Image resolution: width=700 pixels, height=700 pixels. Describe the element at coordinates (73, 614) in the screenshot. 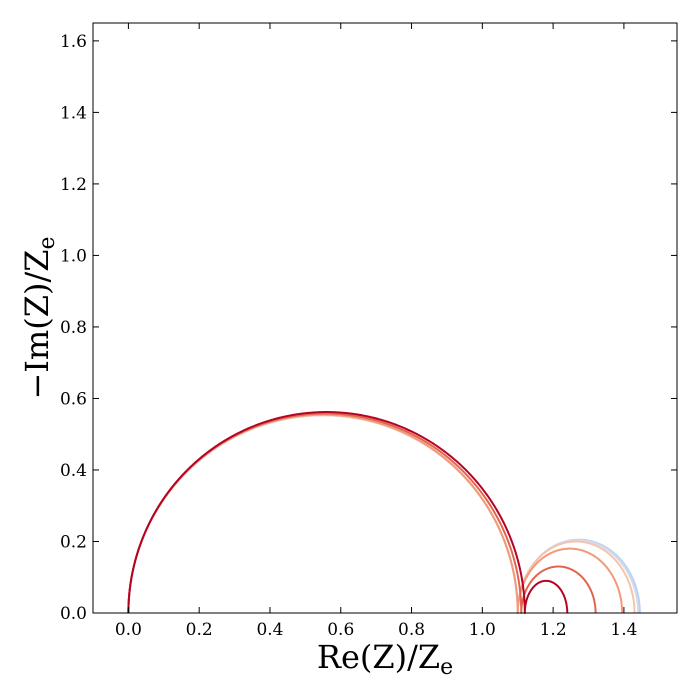

I see `y-tick-label: 0.0` at that location.